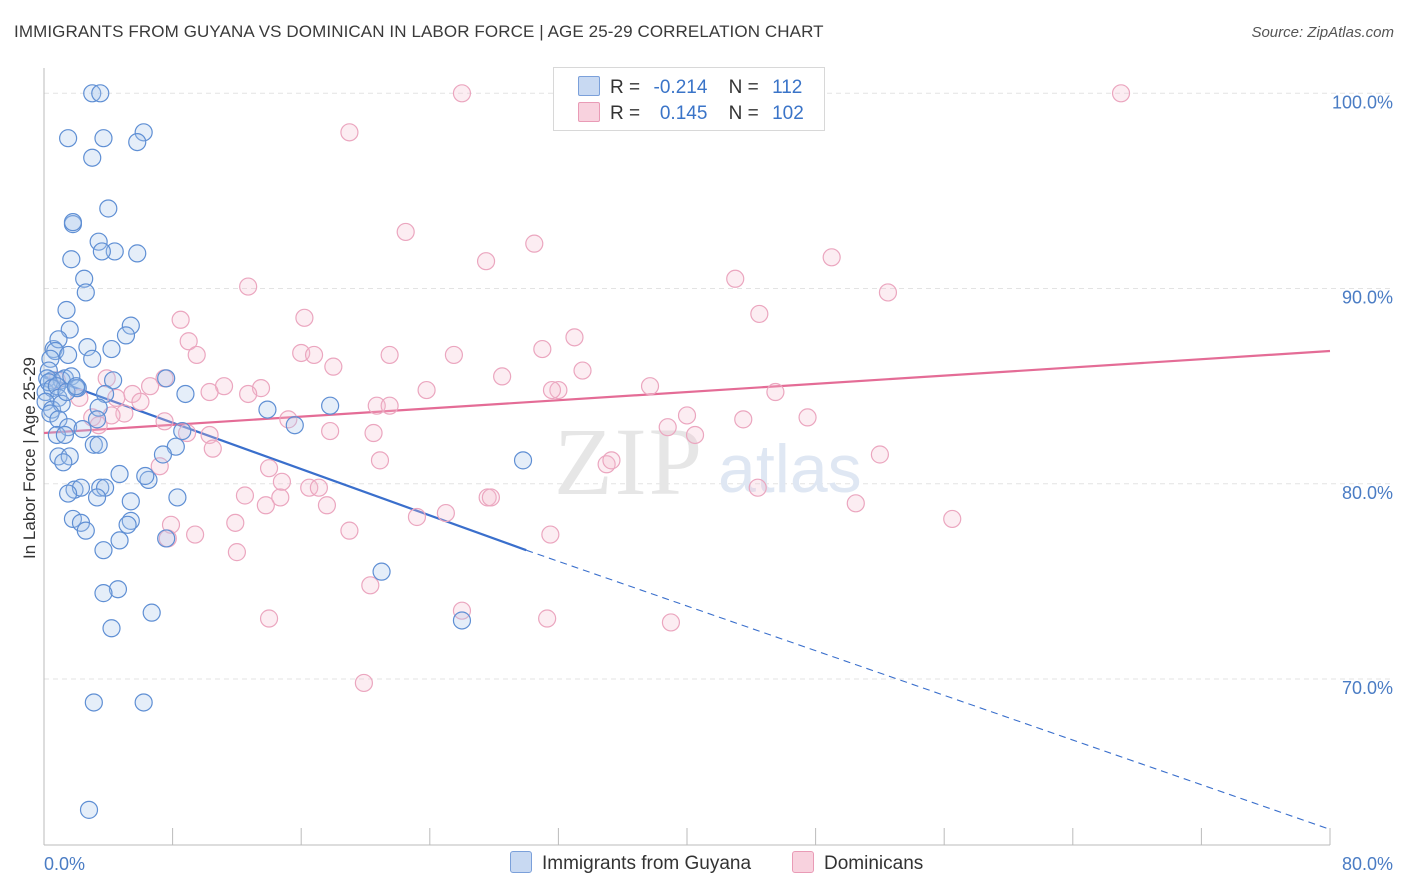 Image resolution: width=1406 pixels, height=892 pixels. What do you see at coordinates (689, 99) in the screenshot?
I see `stats-legend: R = -0.214 N = 112 R = 0.145 N = 102` at bounding box center [689, 99].